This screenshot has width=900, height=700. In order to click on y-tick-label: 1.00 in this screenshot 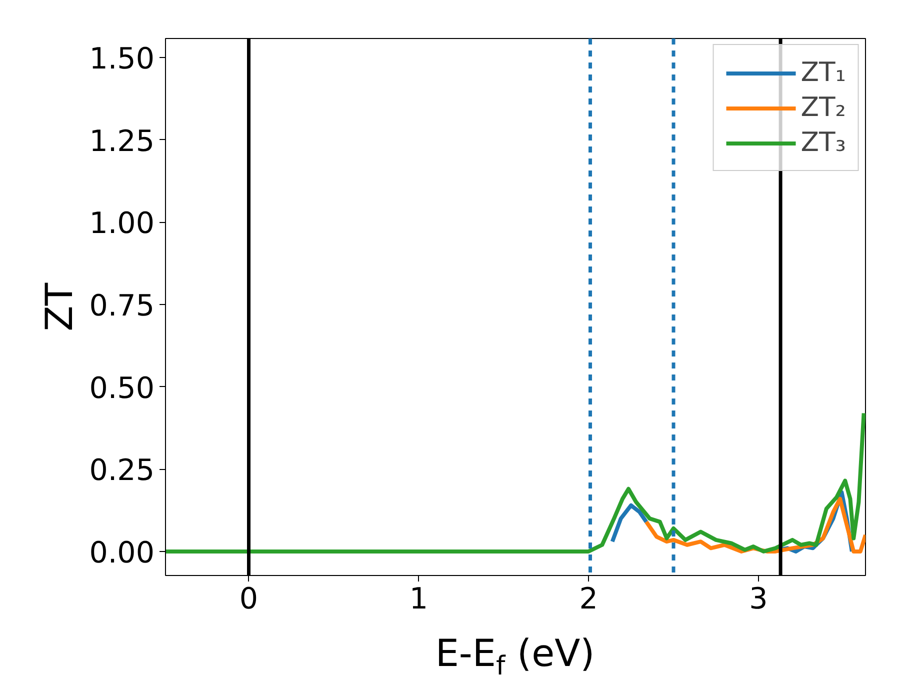, I will do `click(122, 223)`.